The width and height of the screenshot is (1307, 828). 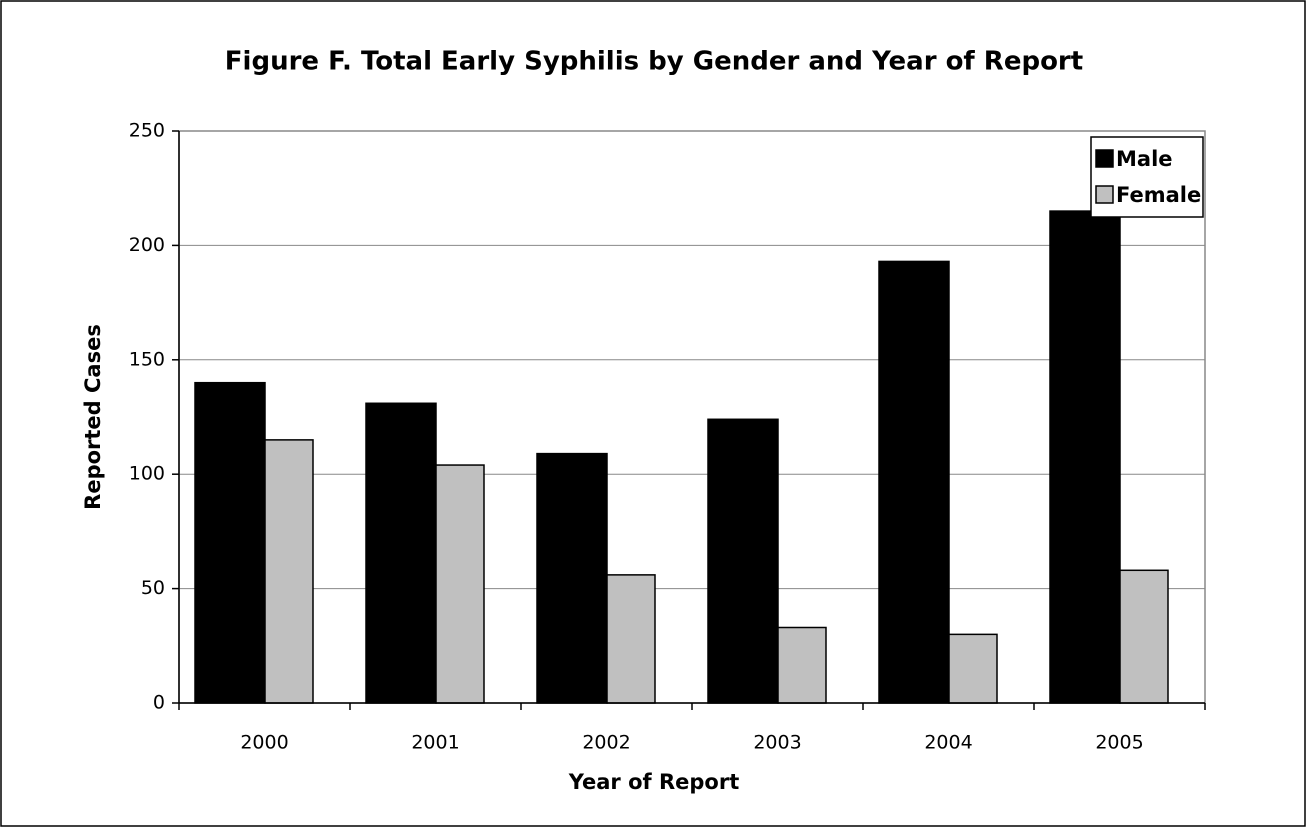 What do you see at coordinates (147, 245) in the screenshot?
I see `y-tick-label: 200` at bounding box center [147, 245].